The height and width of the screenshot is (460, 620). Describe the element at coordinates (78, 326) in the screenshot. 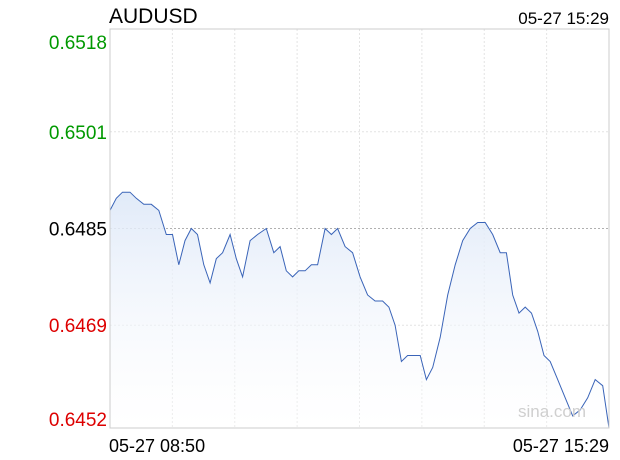

I see `y-tick-label: 0.6469` at that location.